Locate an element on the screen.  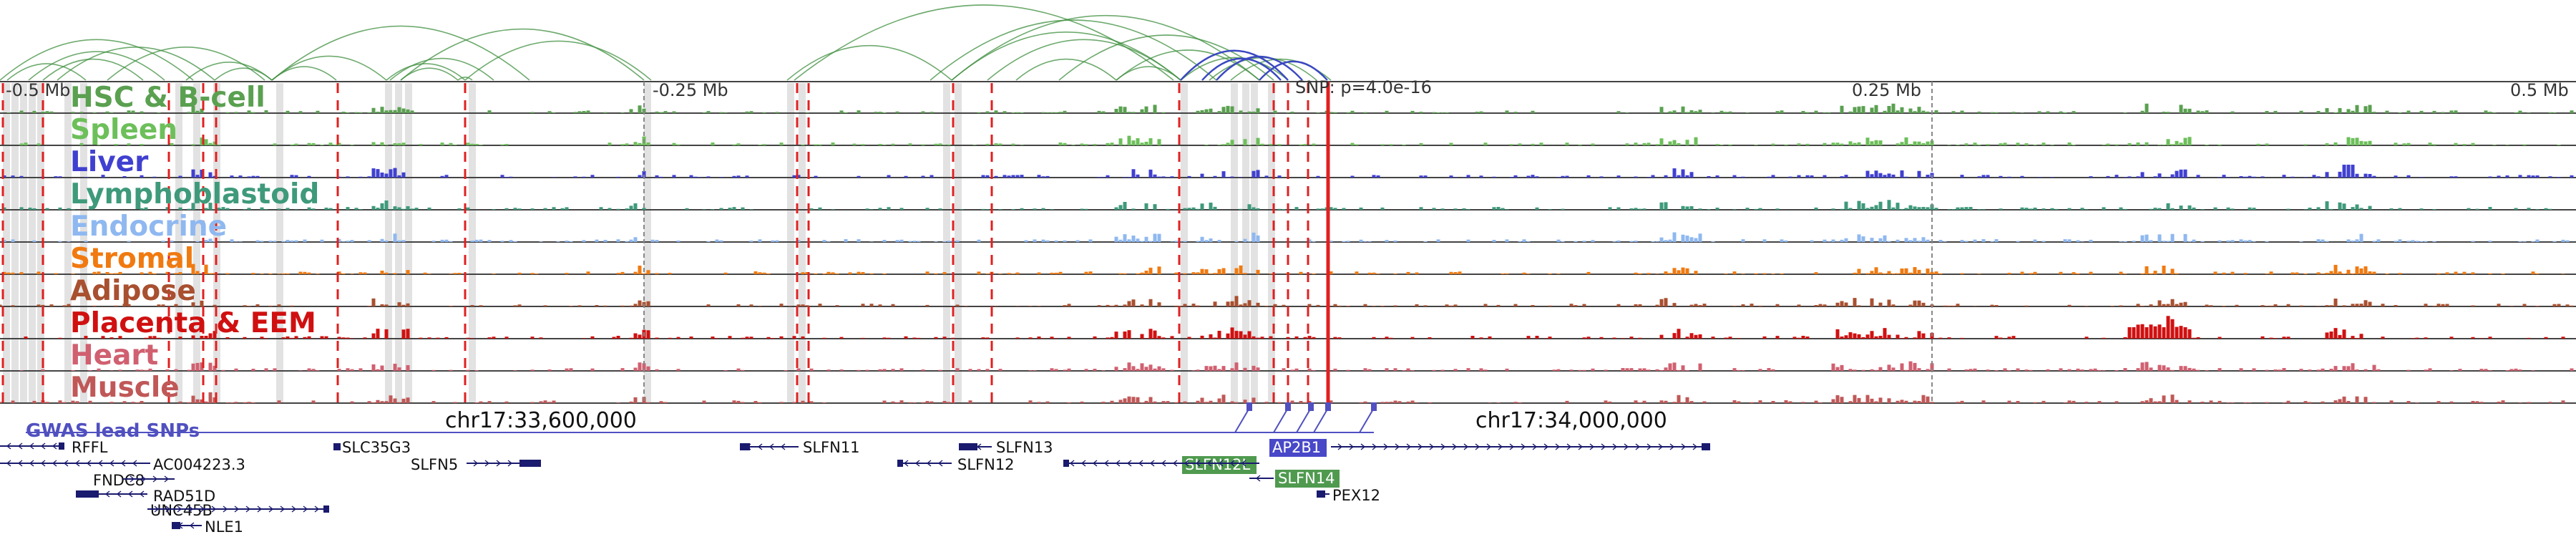
track-label-liver: Liver is located at coordinates (109, 162).